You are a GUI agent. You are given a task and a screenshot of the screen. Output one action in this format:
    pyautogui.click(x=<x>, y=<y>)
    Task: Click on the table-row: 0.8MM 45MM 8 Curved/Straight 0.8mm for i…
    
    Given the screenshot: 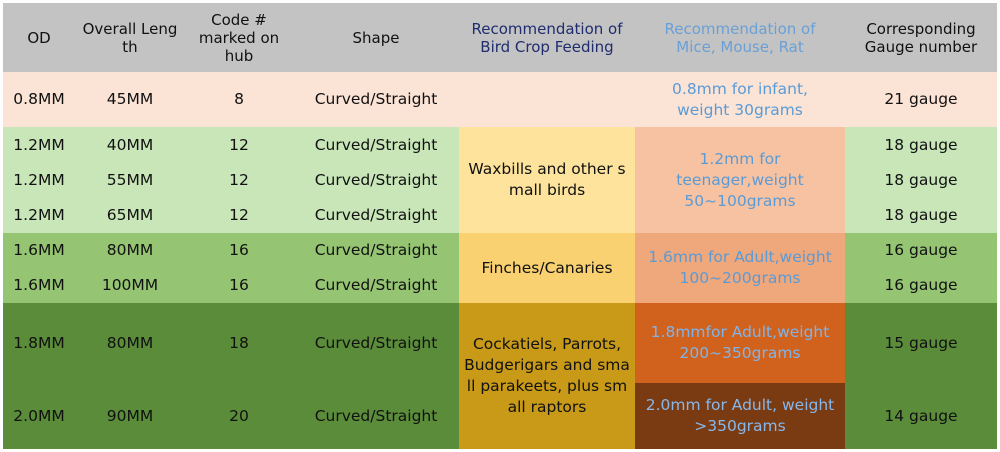 What is the action you would take?
    pyautogui.click(x=500, y=99)
    